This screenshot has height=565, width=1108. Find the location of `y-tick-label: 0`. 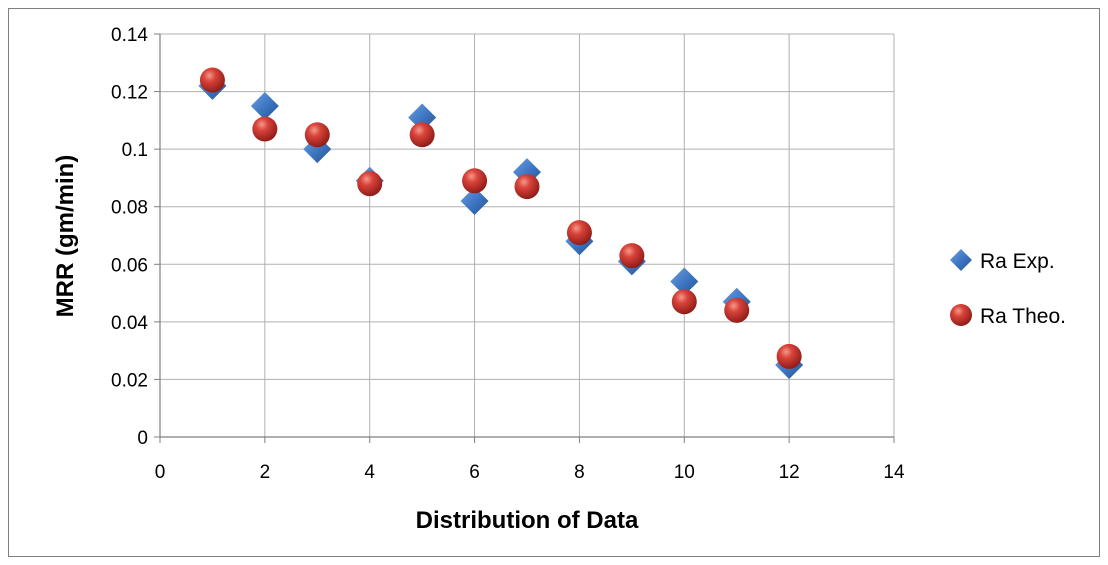

y-tick-label: 0 is located at coordinates (142, 438).